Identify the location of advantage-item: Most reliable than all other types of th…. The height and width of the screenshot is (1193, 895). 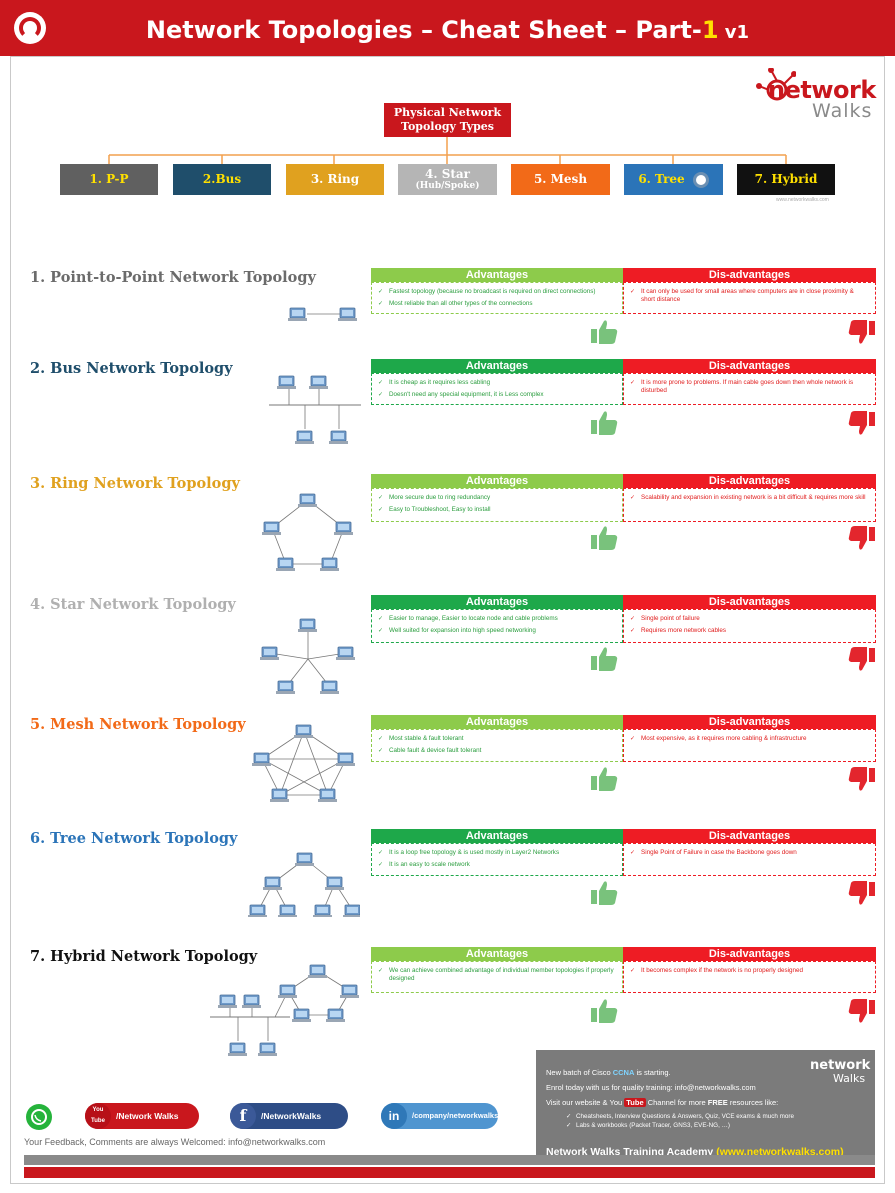
(497, 304).